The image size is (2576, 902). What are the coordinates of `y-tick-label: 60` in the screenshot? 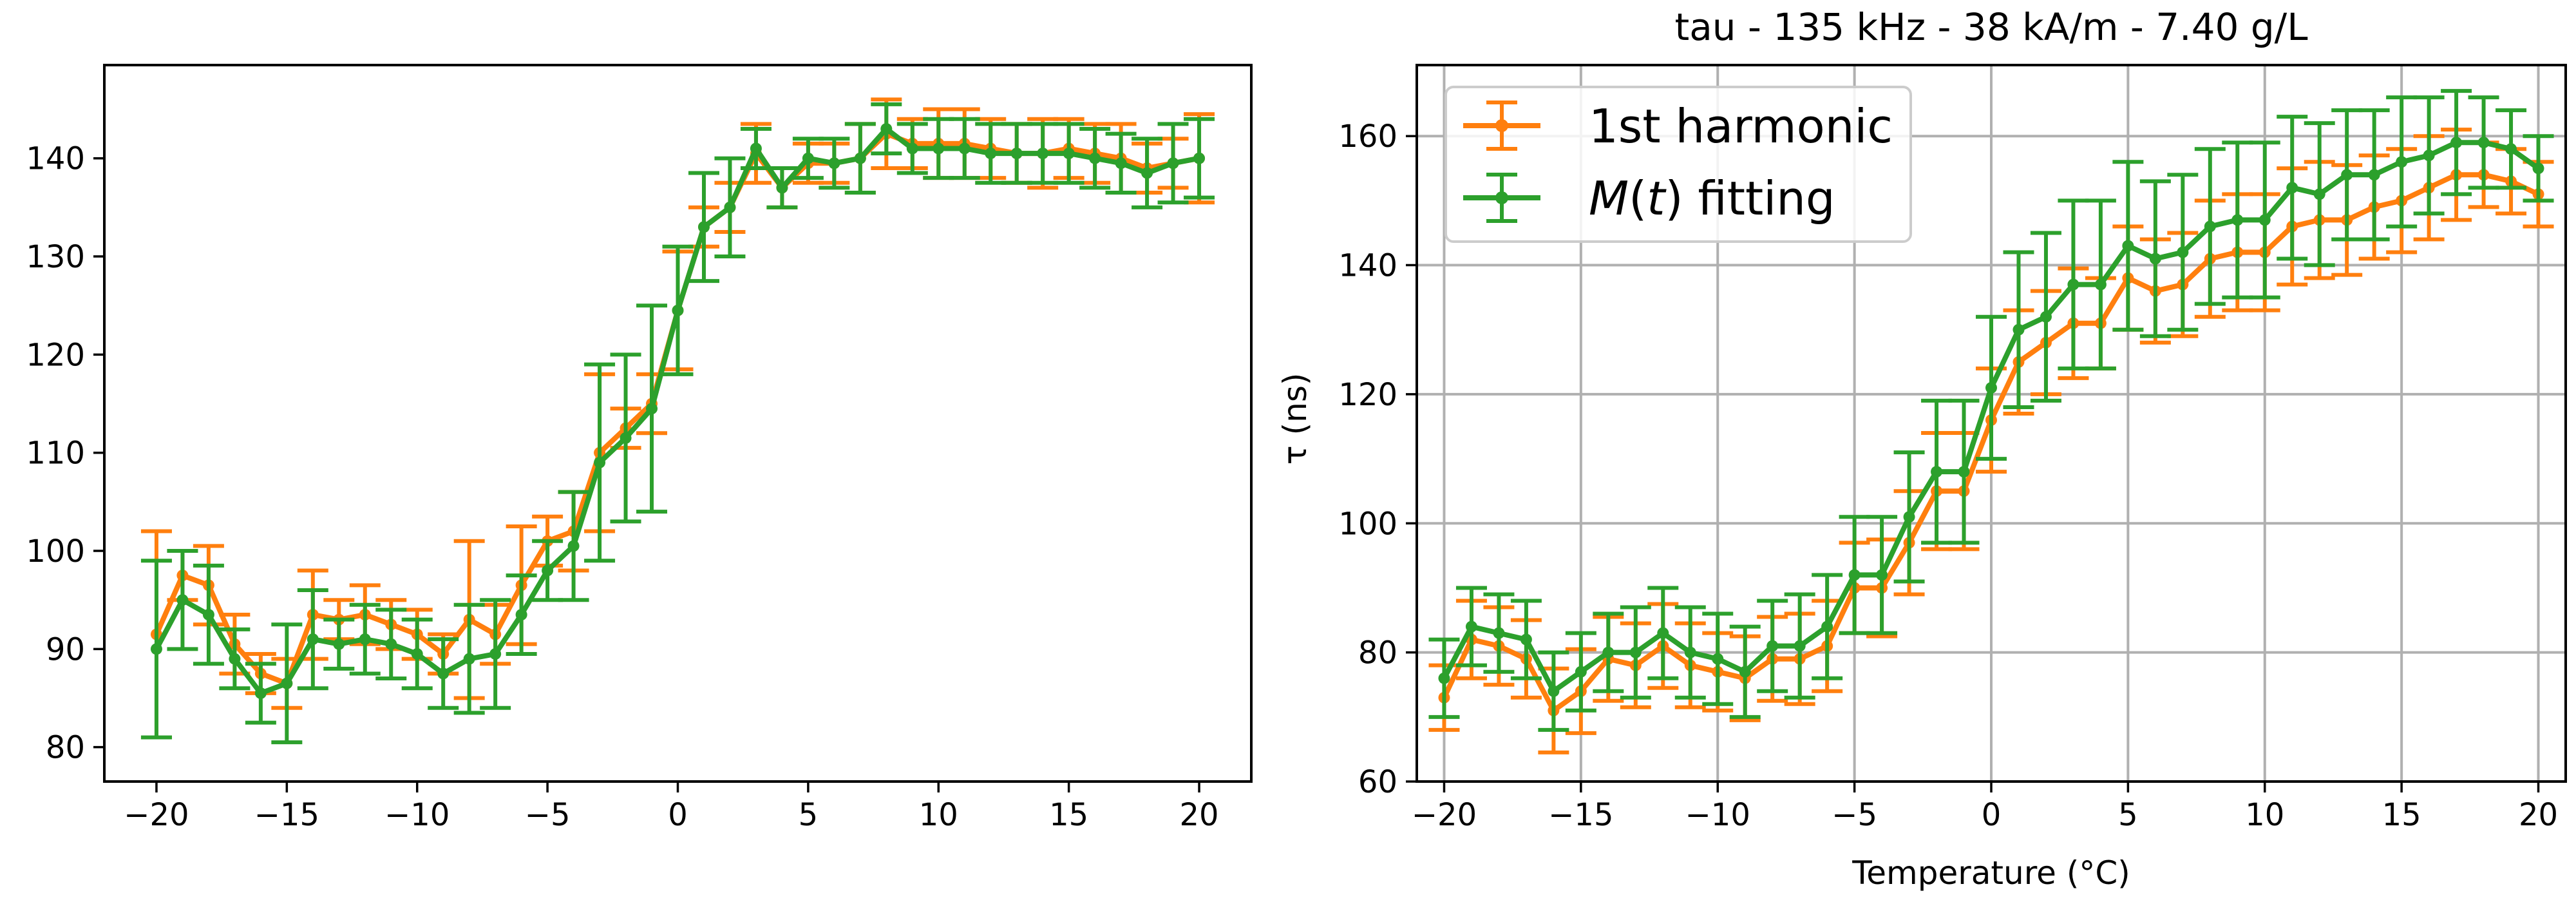 It's located at (1378, 782).